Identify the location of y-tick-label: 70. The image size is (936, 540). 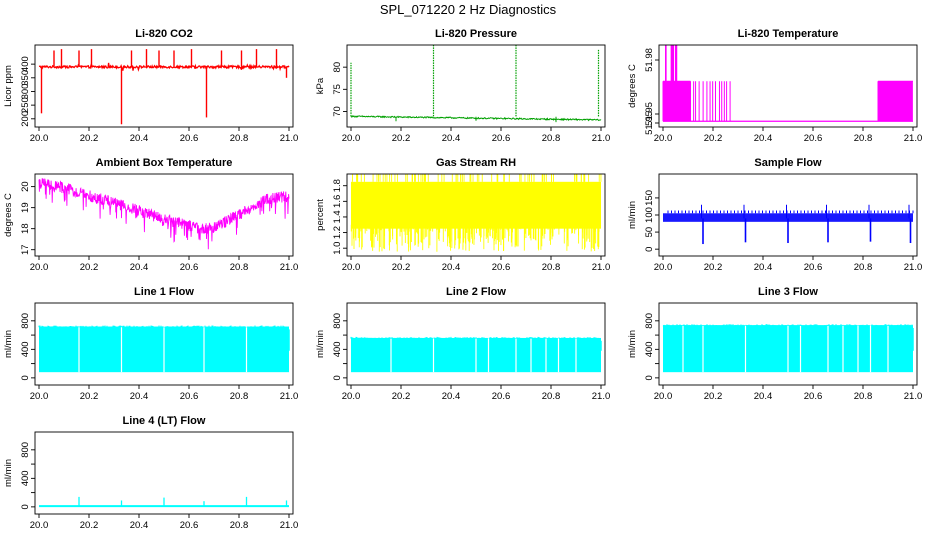
(337, 111).